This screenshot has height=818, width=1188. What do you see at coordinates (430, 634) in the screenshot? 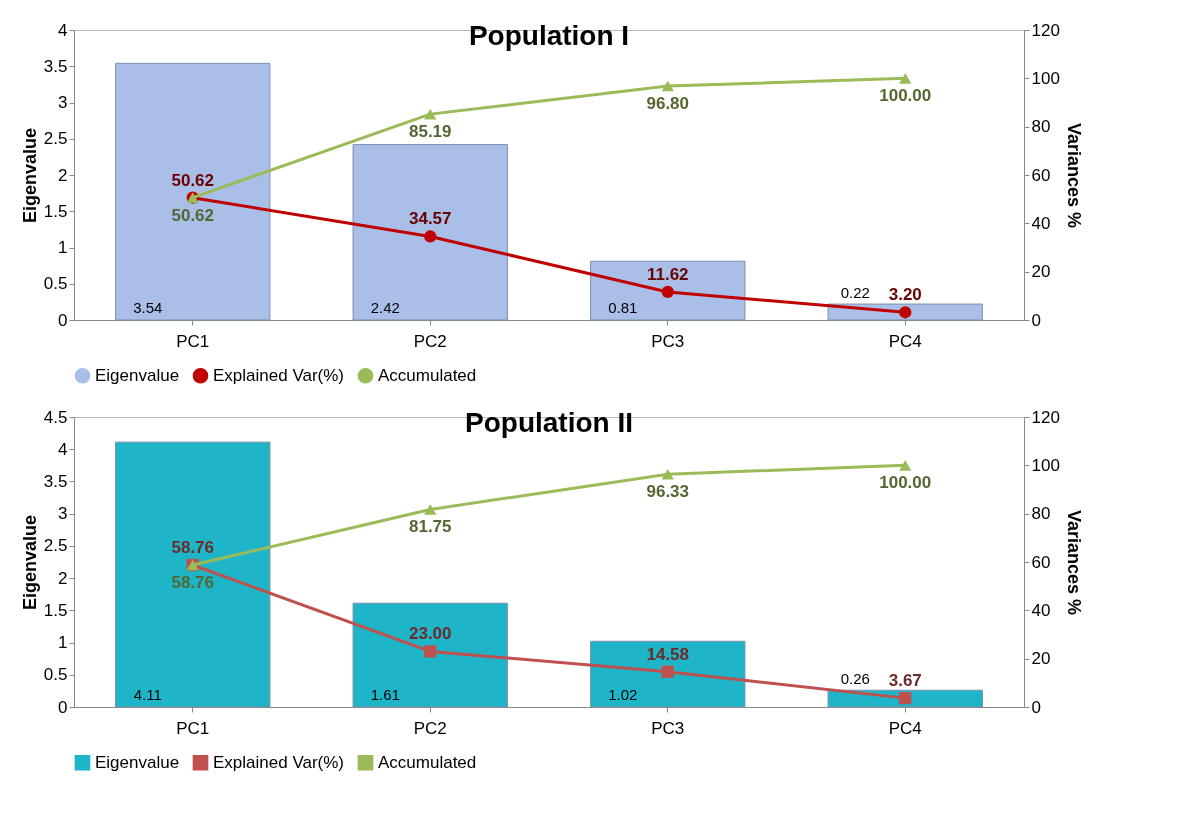
I see `data-label: 23.00` at bounding box center [430, 634].